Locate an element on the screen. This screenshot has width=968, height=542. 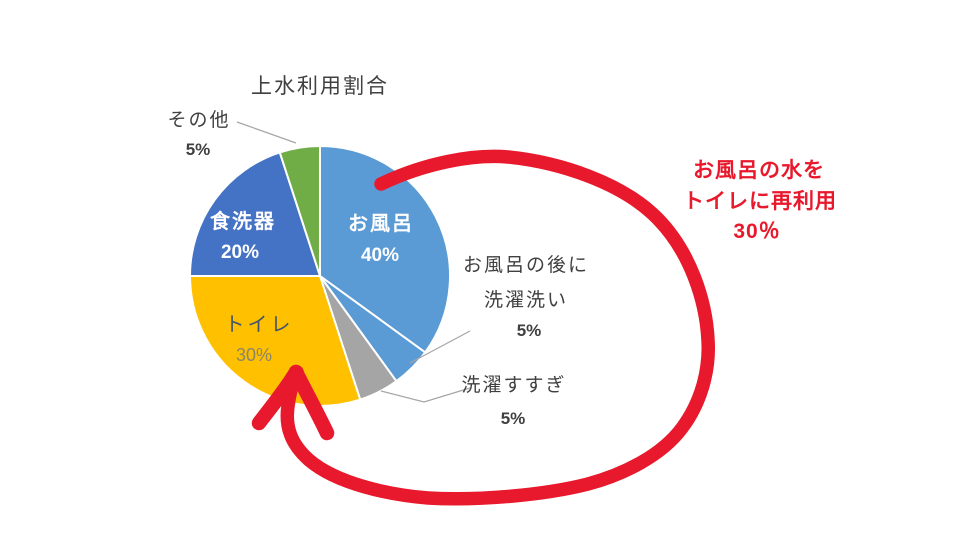
slice-value-bath: 40% is located at coordinates (380, 255).